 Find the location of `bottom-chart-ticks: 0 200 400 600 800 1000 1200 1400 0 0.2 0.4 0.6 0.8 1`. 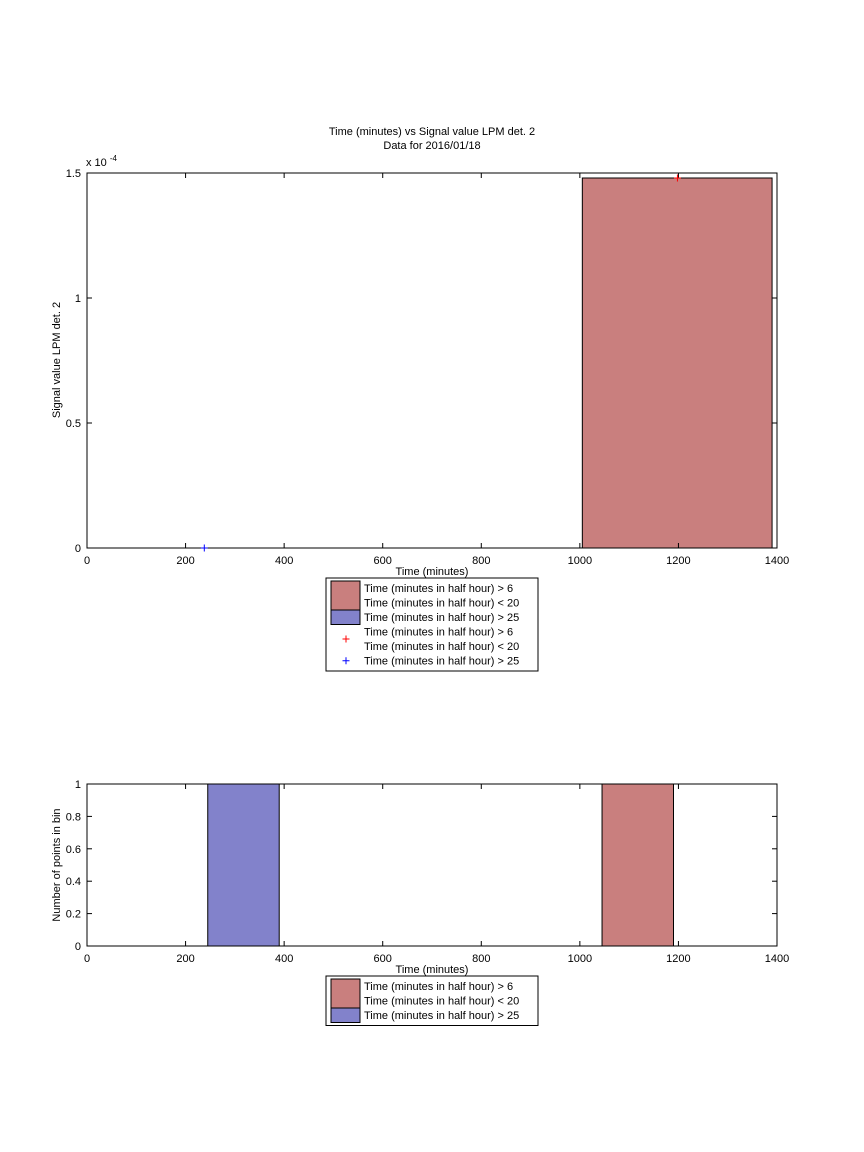

bottom-chart-ticks: 0 200 400 600 800 1000 1200 1400 0 0.2 0.4 0.6 0.8 1 is located at coordinates (428, 872).